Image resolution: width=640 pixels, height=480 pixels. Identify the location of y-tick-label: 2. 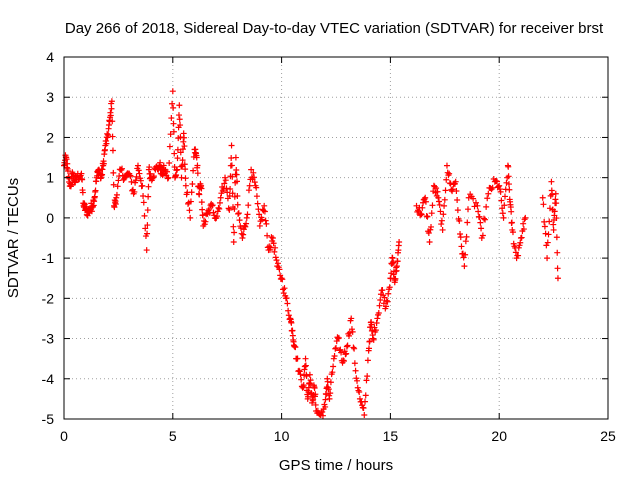
(50, 137).